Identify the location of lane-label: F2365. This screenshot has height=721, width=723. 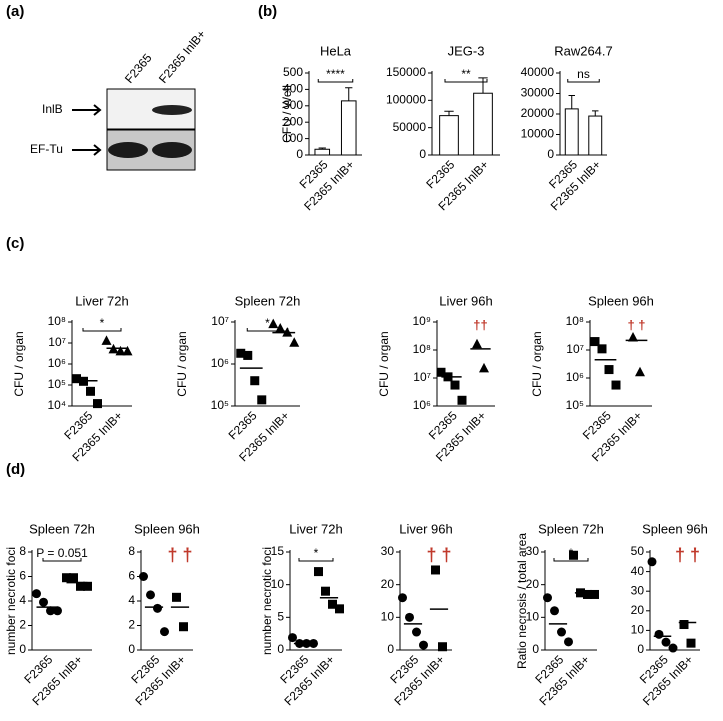
(138, 68).